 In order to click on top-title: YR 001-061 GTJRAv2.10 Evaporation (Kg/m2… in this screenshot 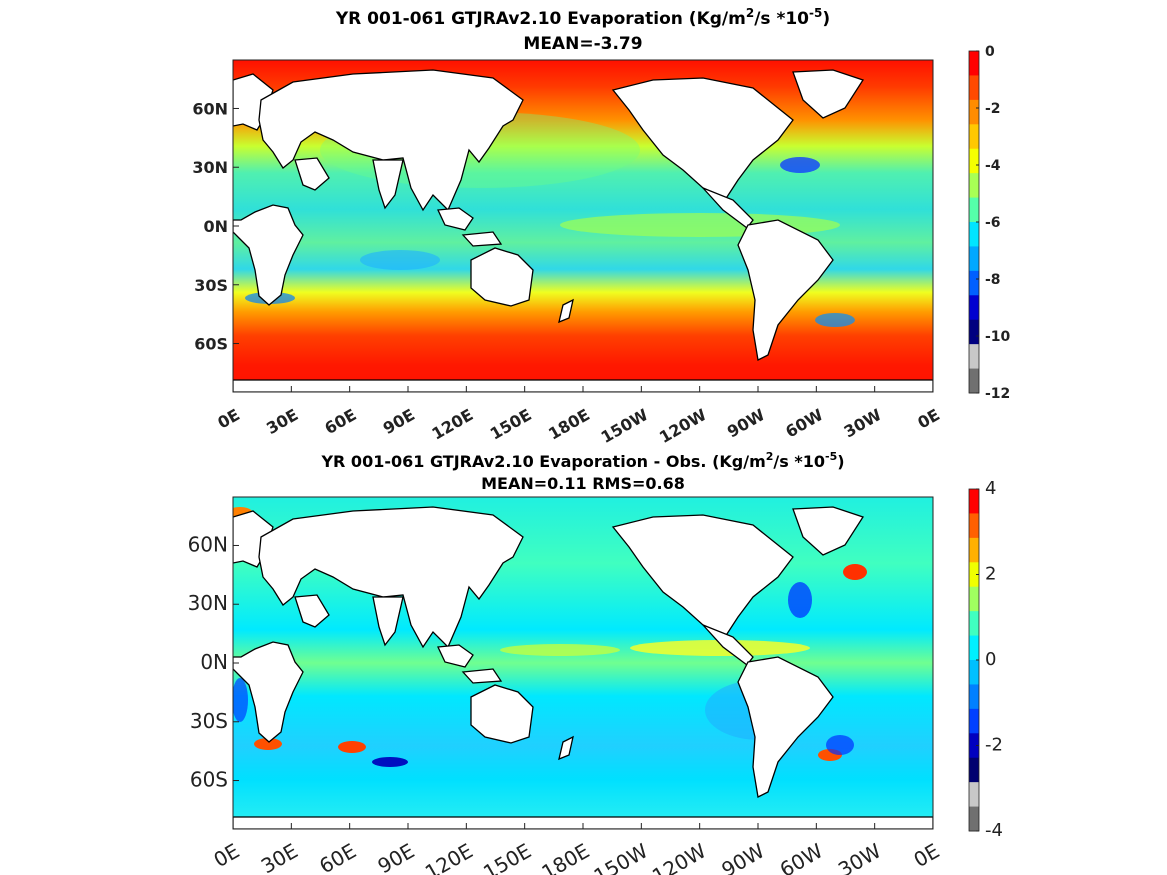, I will do `click(582, 17)`.